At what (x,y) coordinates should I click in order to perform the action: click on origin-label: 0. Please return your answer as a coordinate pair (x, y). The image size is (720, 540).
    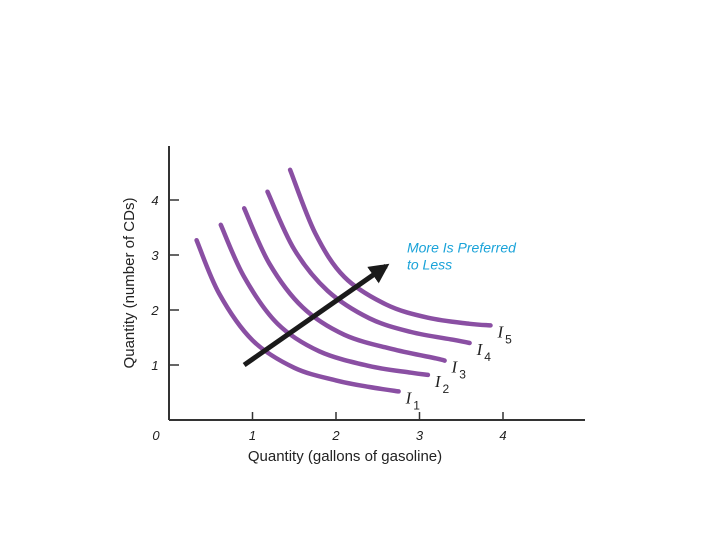
    Looking at the image, I should click on (156, 435).